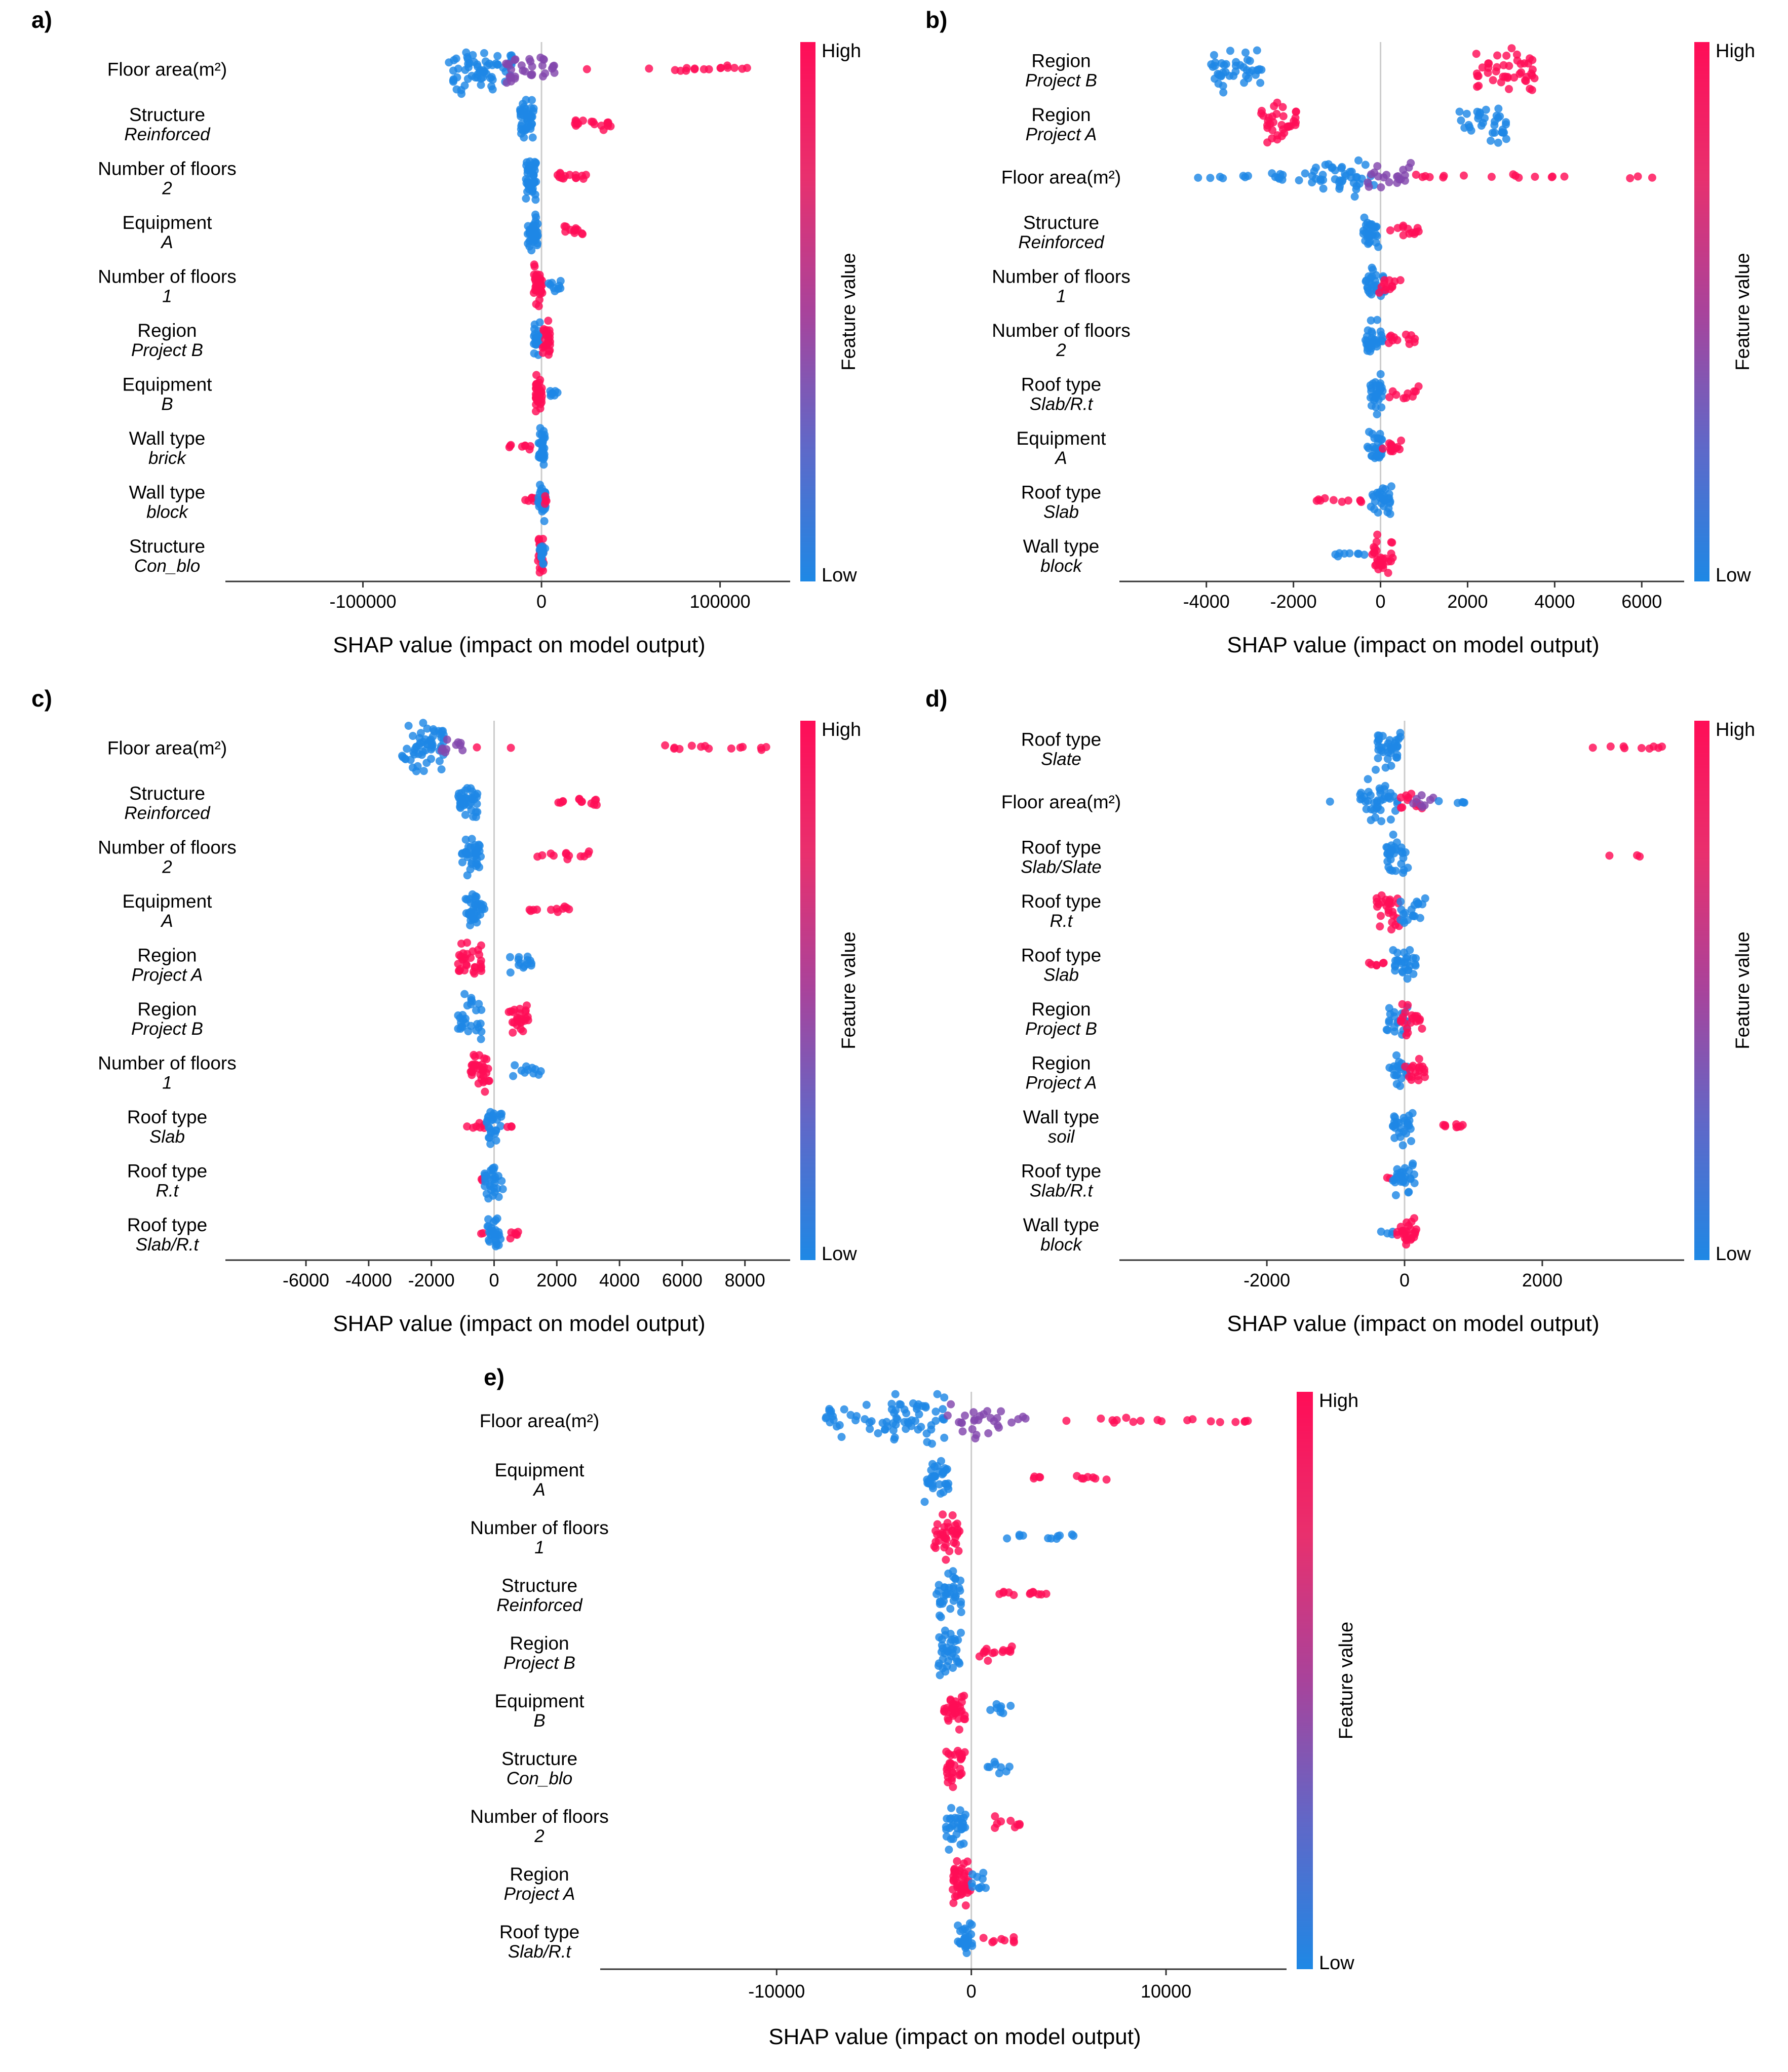 This screenshot has width=1788, height=2072. I want to click on feature-label: Structure, so click(539, 1759).